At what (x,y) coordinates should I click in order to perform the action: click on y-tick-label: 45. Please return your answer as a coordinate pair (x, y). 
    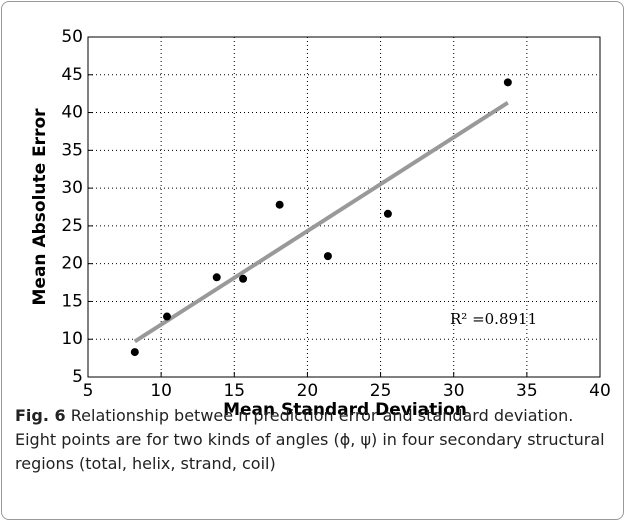
    Looking at the image, I should click on (72, 75).